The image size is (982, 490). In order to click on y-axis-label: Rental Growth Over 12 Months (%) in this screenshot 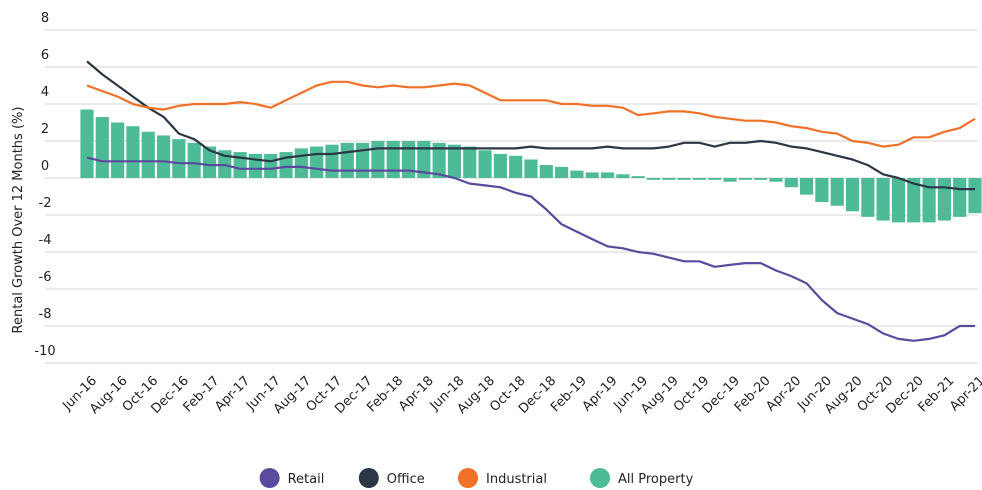, I will do `click(18, 220)`.